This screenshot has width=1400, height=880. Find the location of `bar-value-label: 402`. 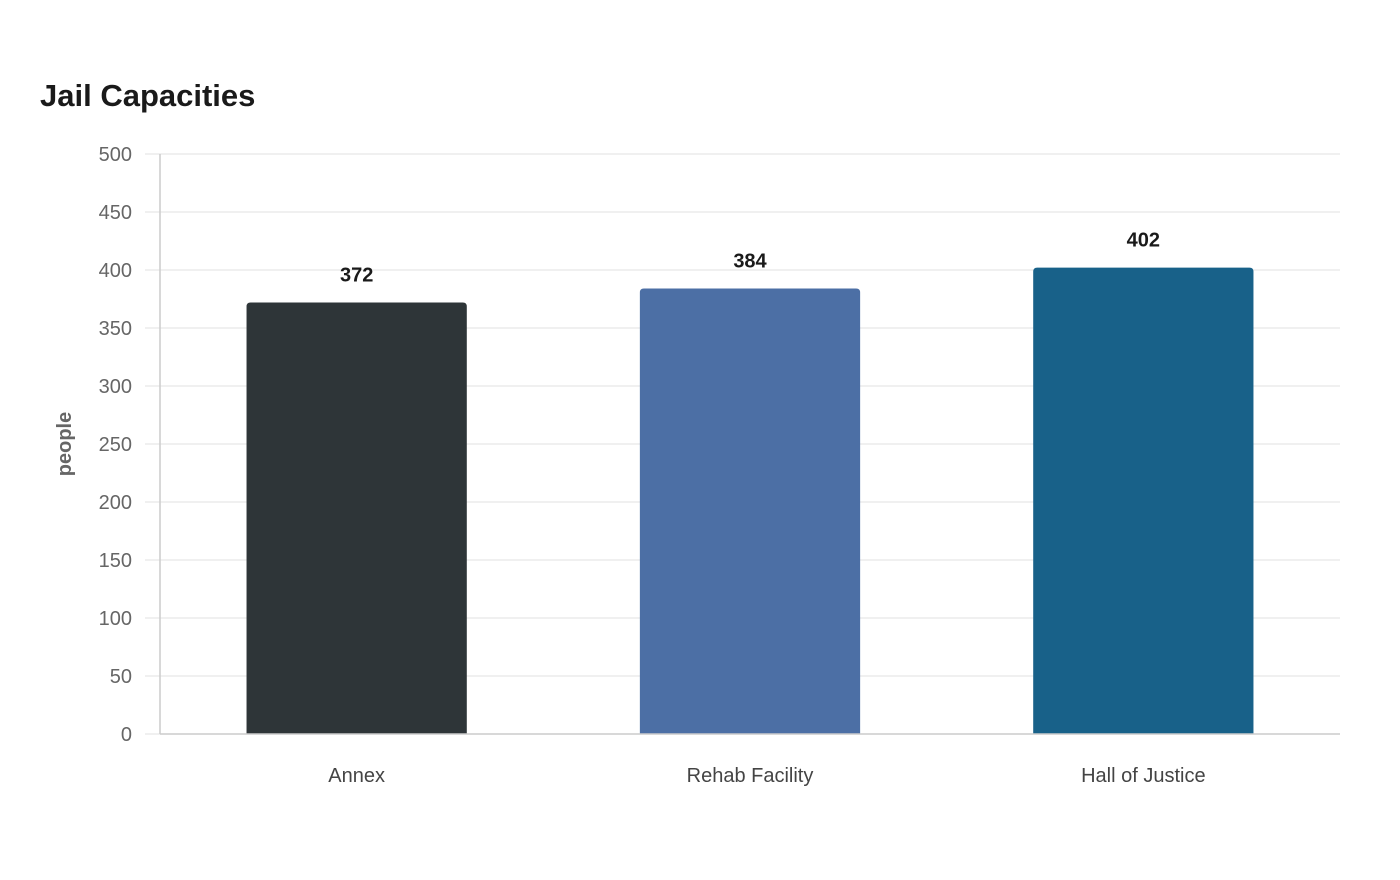

bar-value-label: 402 is located at coordinates (1143, 241).